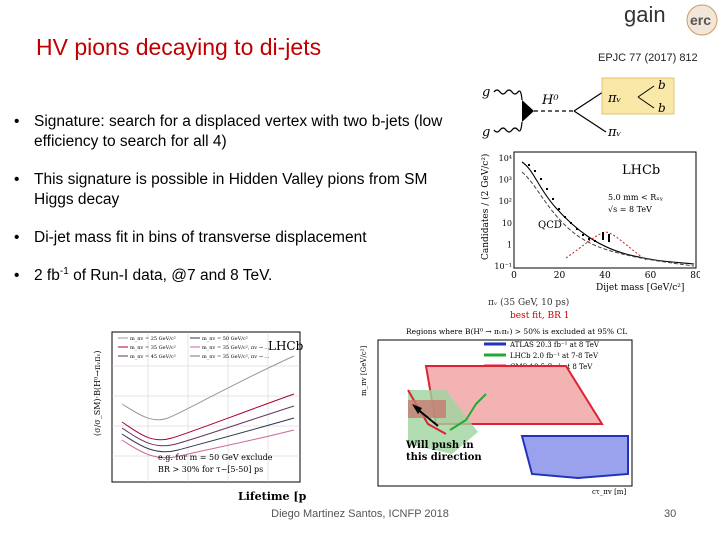 The height and width of the screenshot is (540, 720). What do you see at coordinates (646, 91) in the screenshot?
I see `b-top-line` at bounding box center [646, 91].